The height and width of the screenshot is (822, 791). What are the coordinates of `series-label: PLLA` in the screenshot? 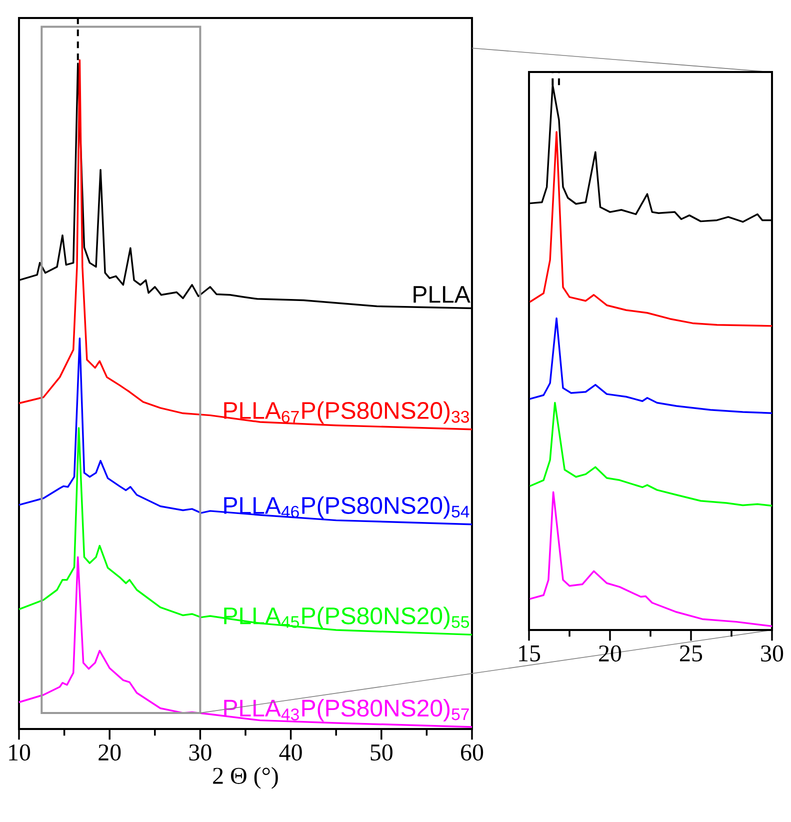 It's located at (442, 294).